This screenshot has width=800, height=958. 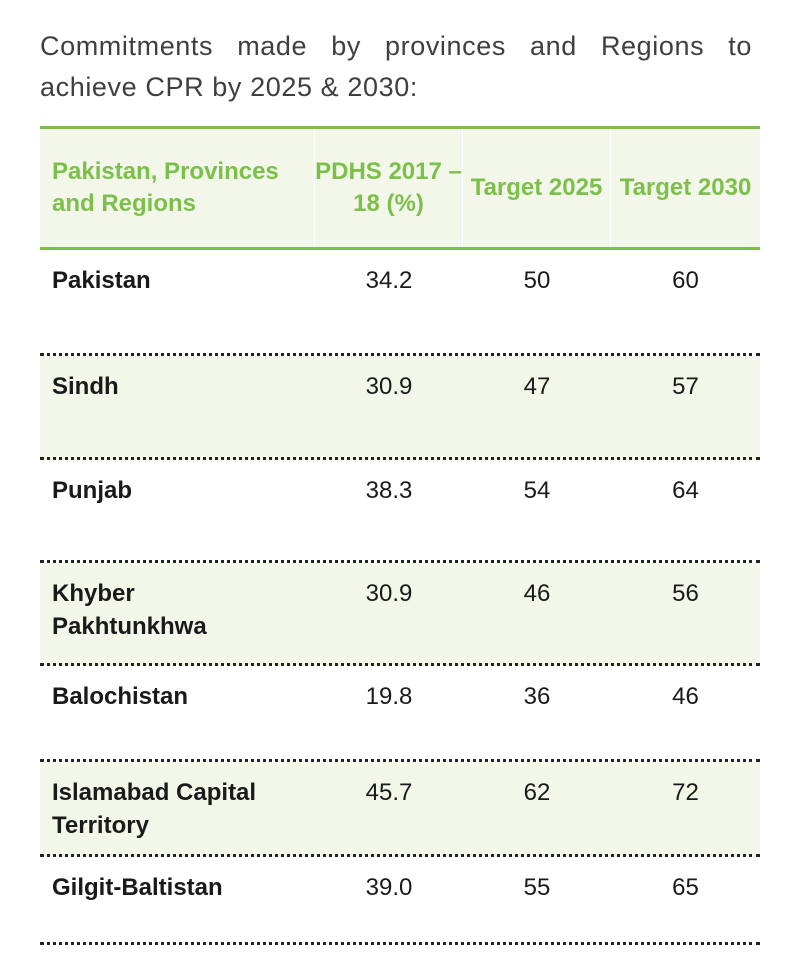 I want to click on row-target-2030: 65, so click(x=685, y=887).